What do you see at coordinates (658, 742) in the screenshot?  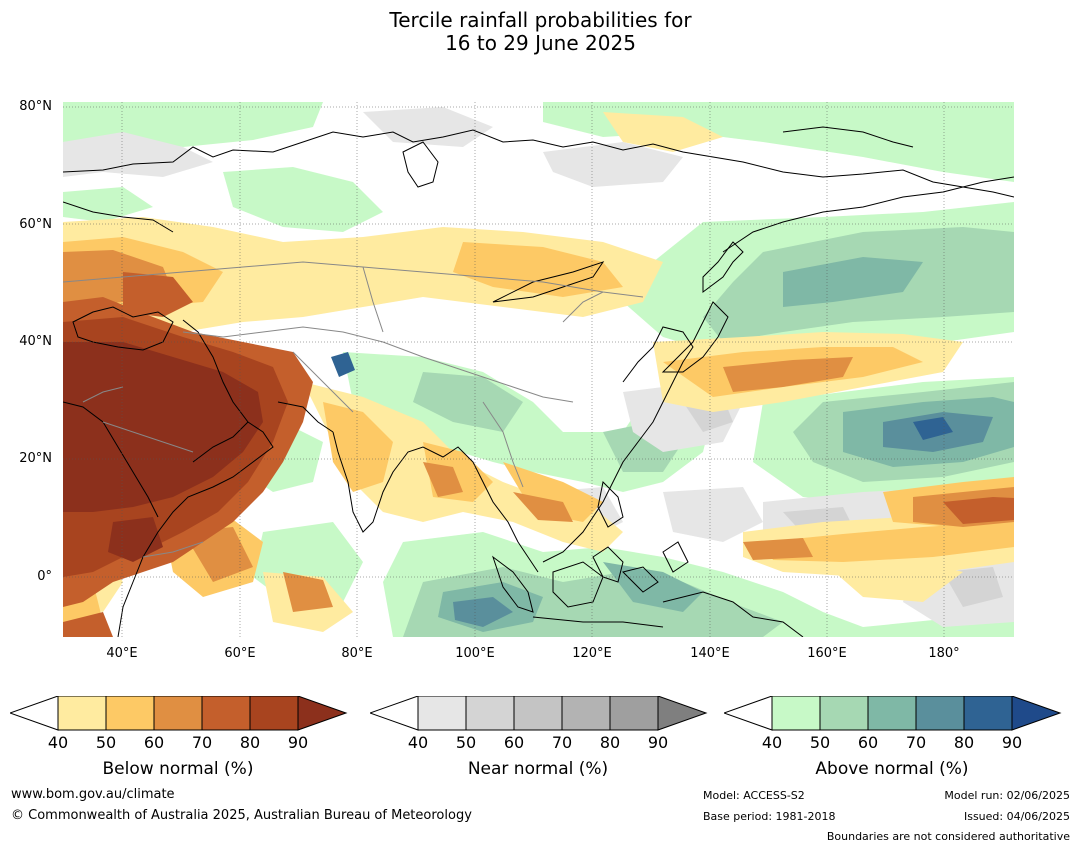 I see `near-normal-tick: 90` at bounding box center [658, 742].